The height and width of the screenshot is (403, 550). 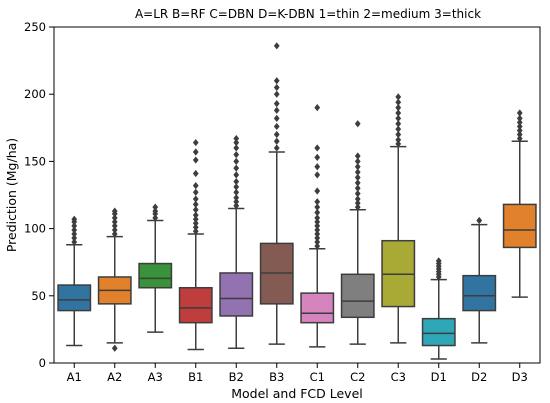 I want to click on x-tick-label: D2, so click(x=479, y=377).